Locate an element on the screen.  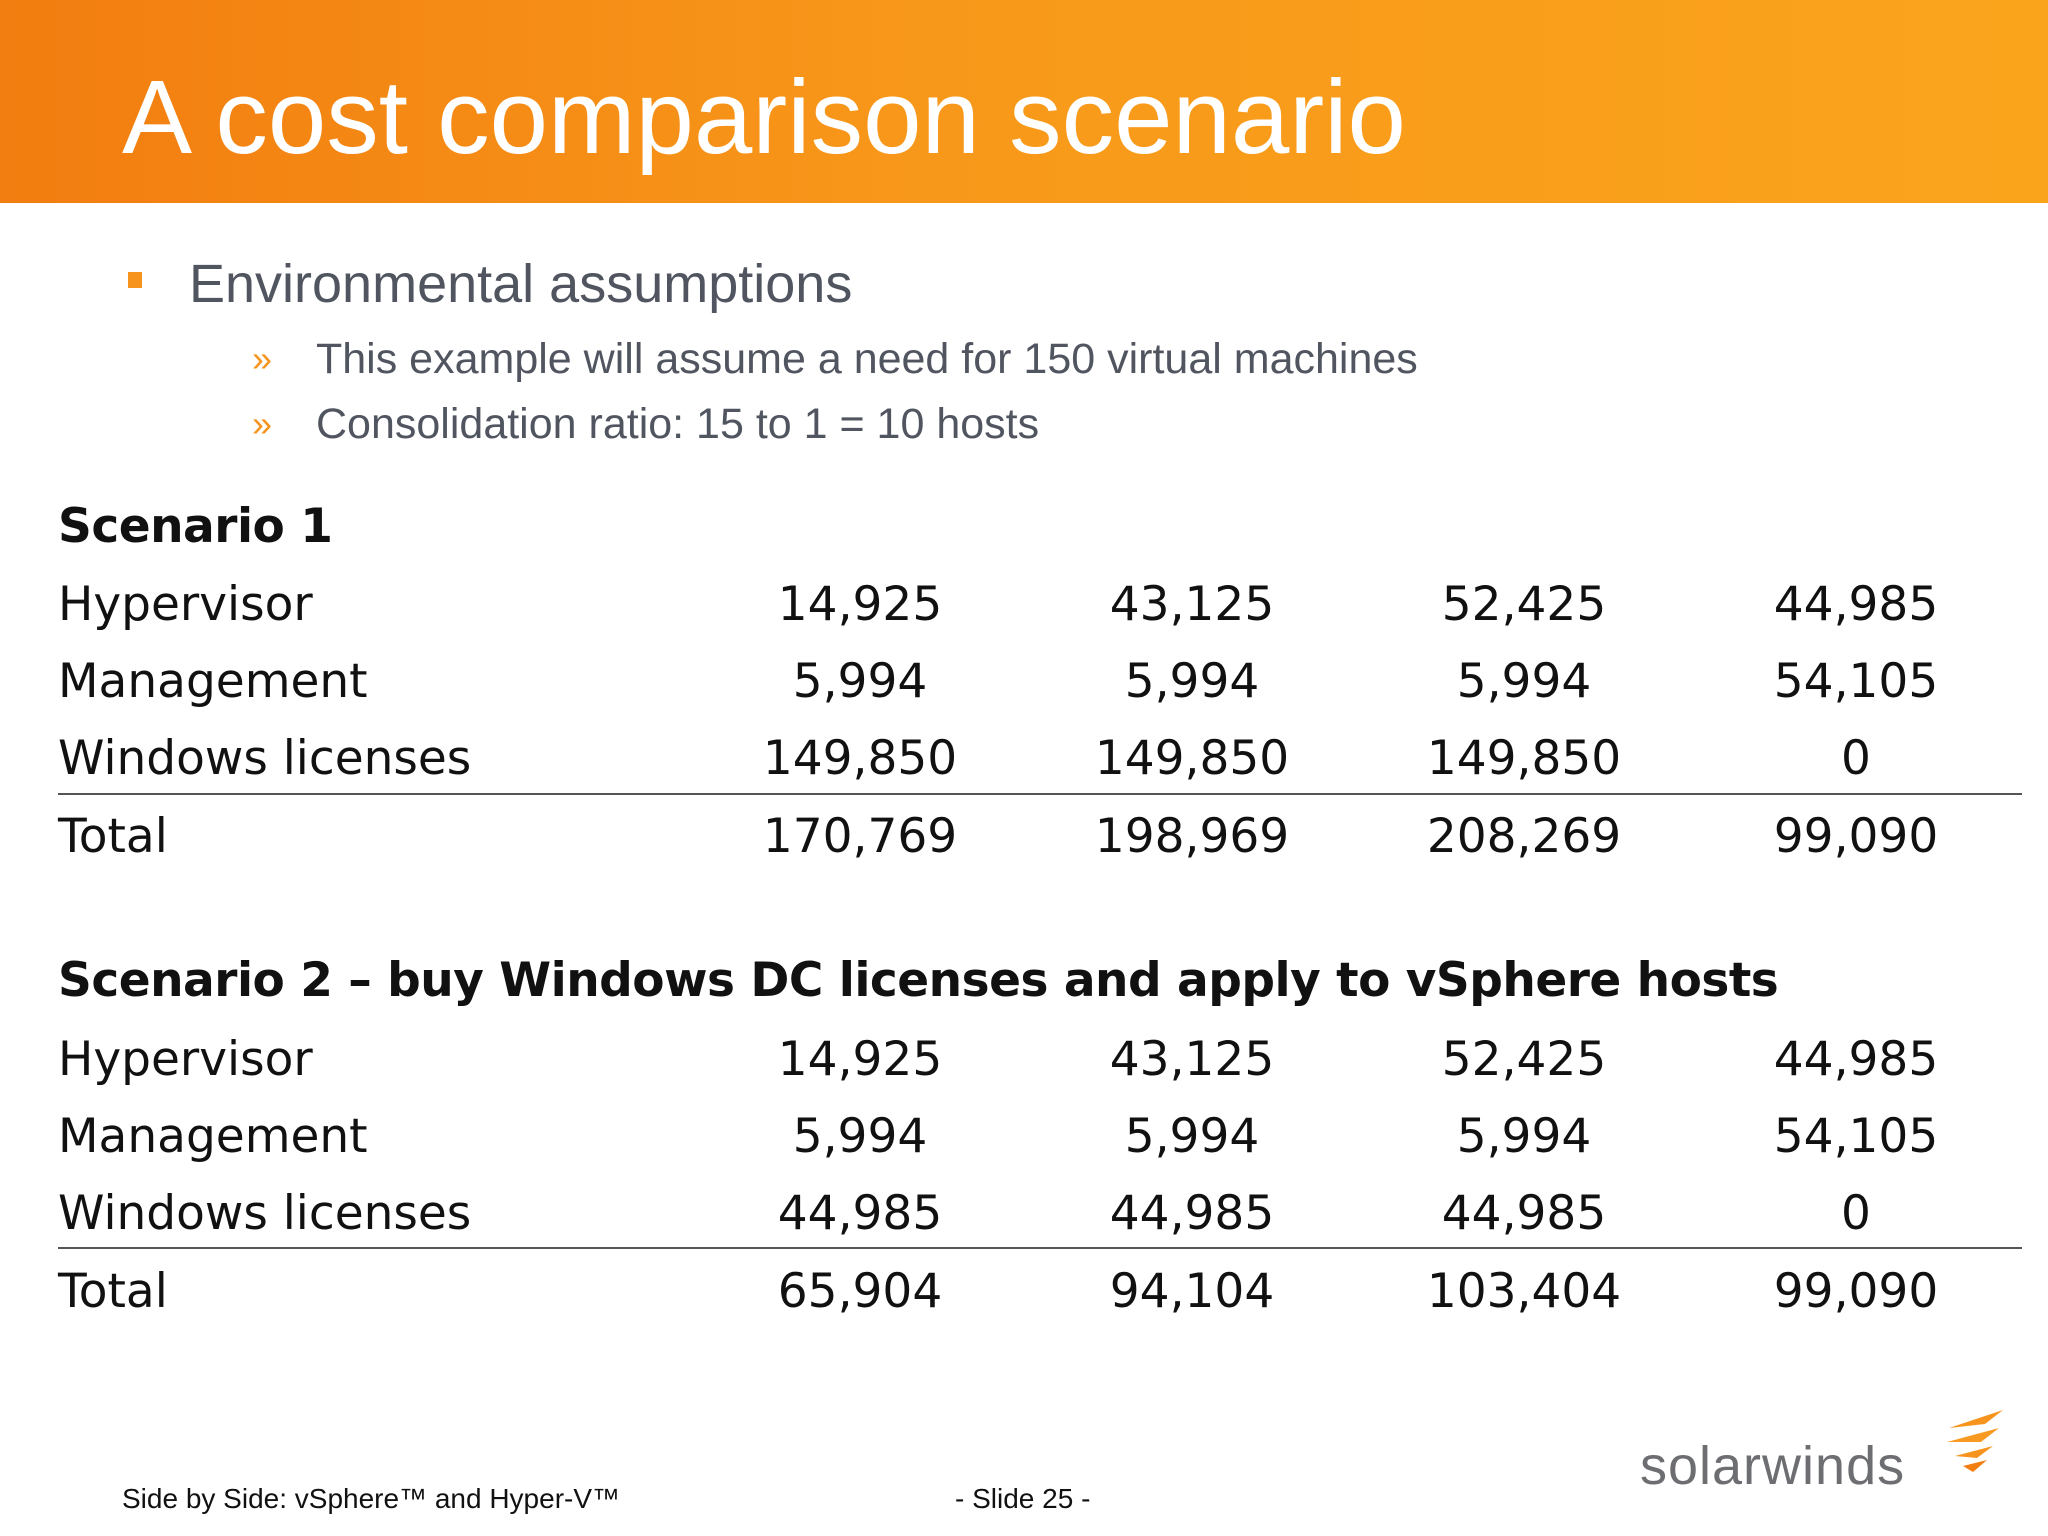
table-row: Total 170,769 198,969 208,269 99,090 is located at coordinates (1024, 837).